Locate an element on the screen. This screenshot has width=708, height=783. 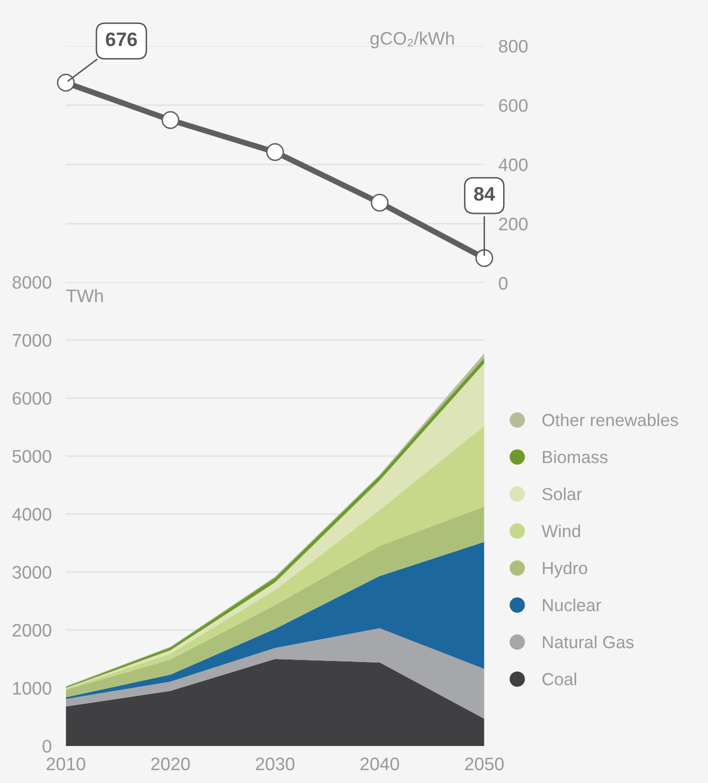
data-label: 676 is located at coordinates (121, 39).